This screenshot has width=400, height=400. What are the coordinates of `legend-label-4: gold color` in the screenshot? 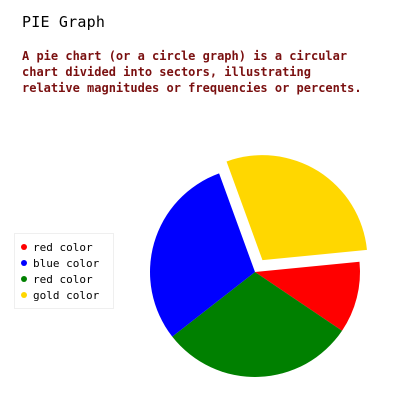 It's located at (66, 295).